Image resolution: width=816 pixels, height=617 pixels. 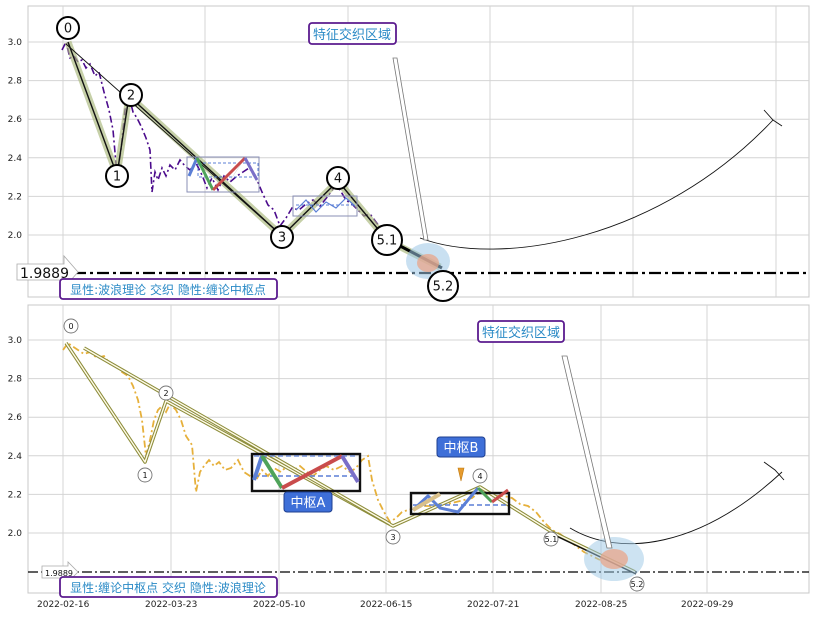 What do you see at coordinates (15, 437) in the screenshot?
I see `bottom-y-axis: 2.0 2.2 2.4 2.6 2.8 3.0` at bounding box center [15, 437].